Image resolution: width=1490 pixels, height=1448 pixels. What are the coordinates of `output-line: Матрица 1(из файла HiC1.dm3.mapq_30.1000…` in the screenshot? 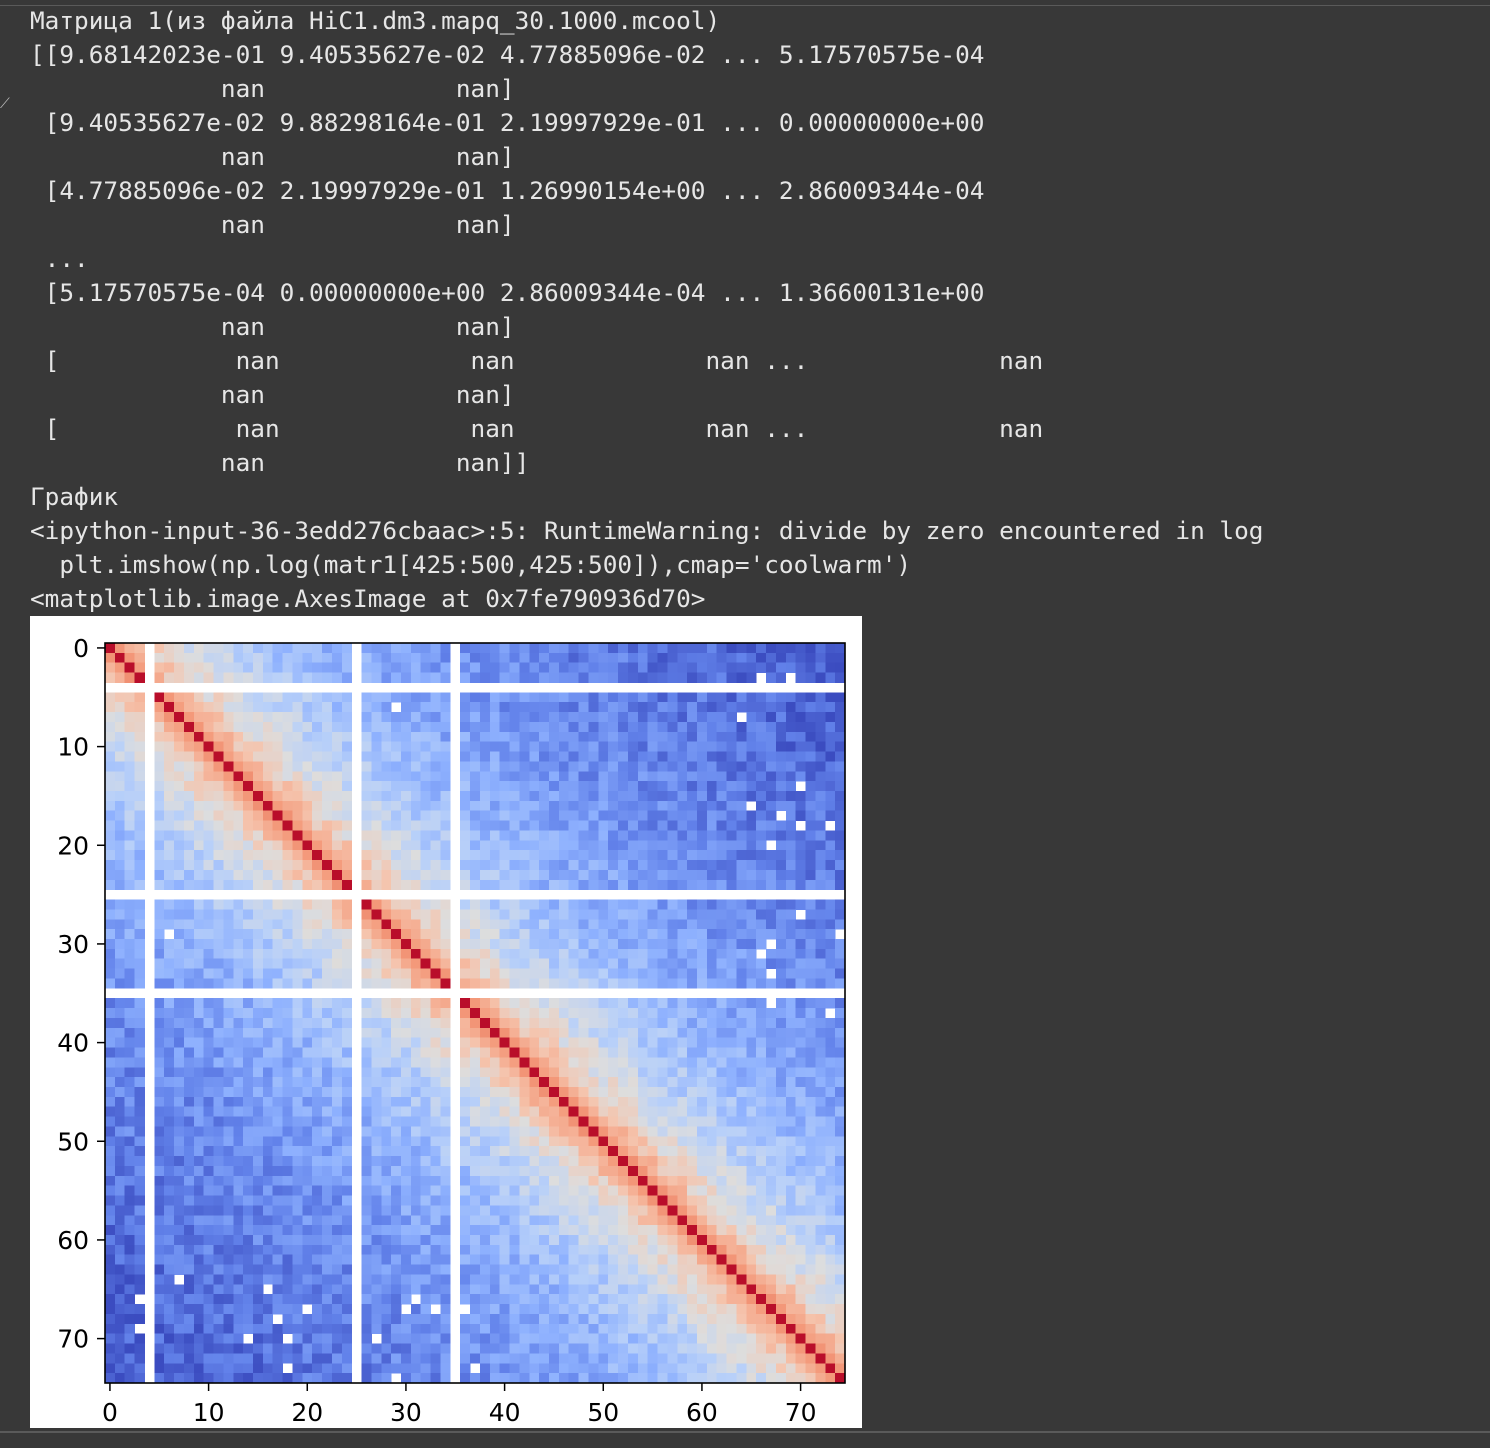 It's located at (375, 20).